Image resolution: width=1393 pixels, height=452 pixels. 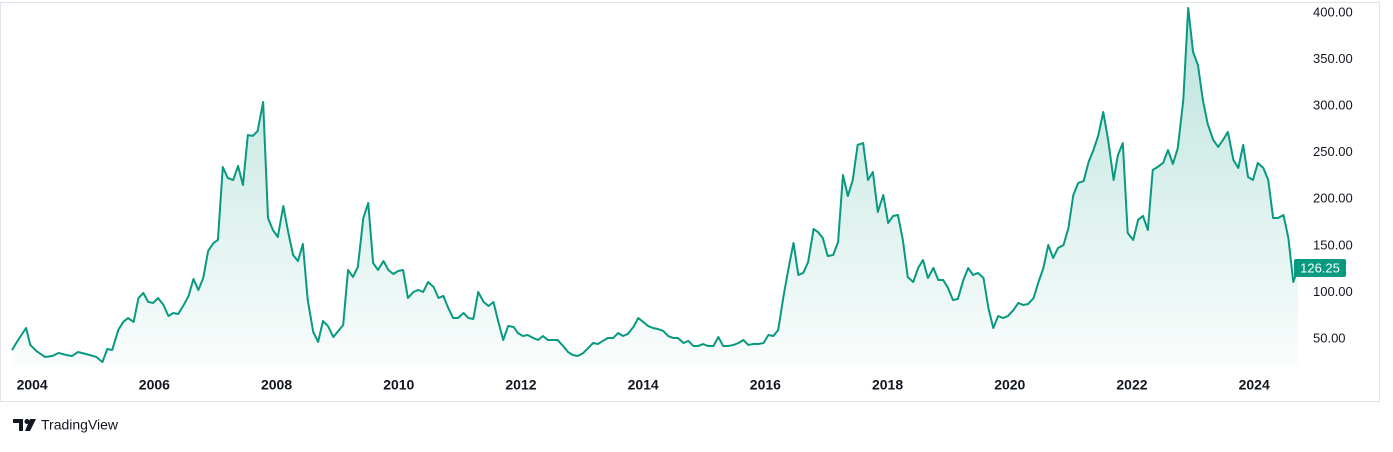 I want to click on x-tick-label: 2018, so click(x=887, y=385).